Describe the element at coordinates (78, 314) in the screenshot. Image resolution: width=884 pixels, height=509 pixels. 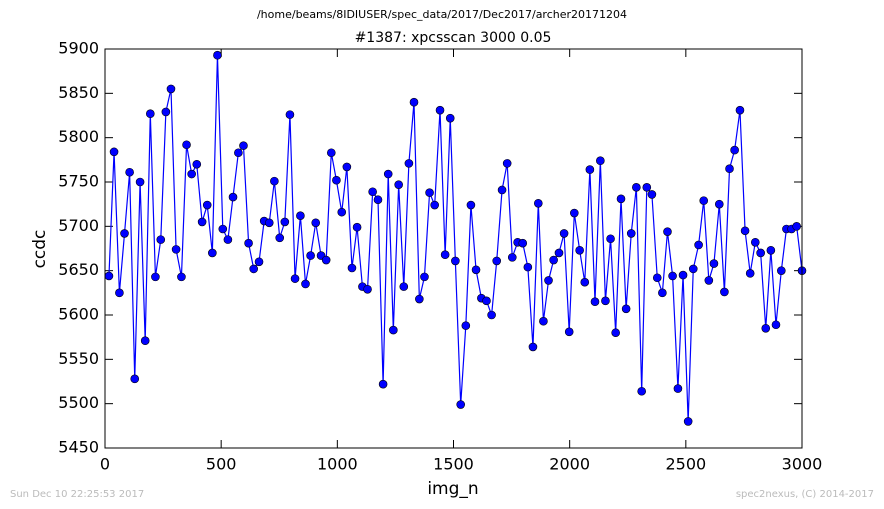
I see `y-tick-label: 5600` at that location.